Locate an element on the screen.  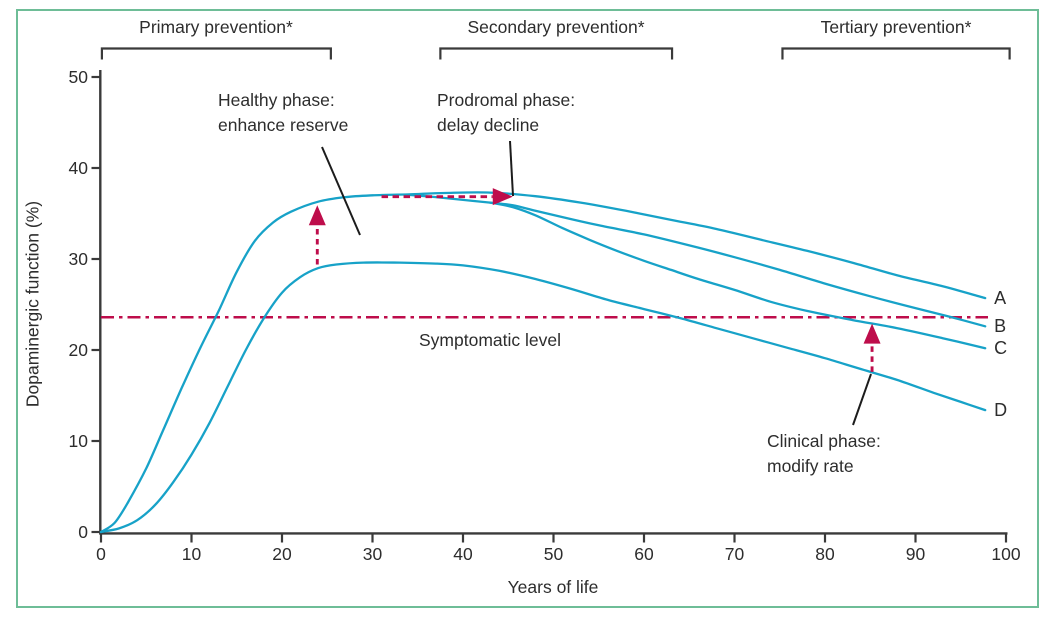
y-axis-title: Dopaminergic function (%) is located at coordinates (32, 304).